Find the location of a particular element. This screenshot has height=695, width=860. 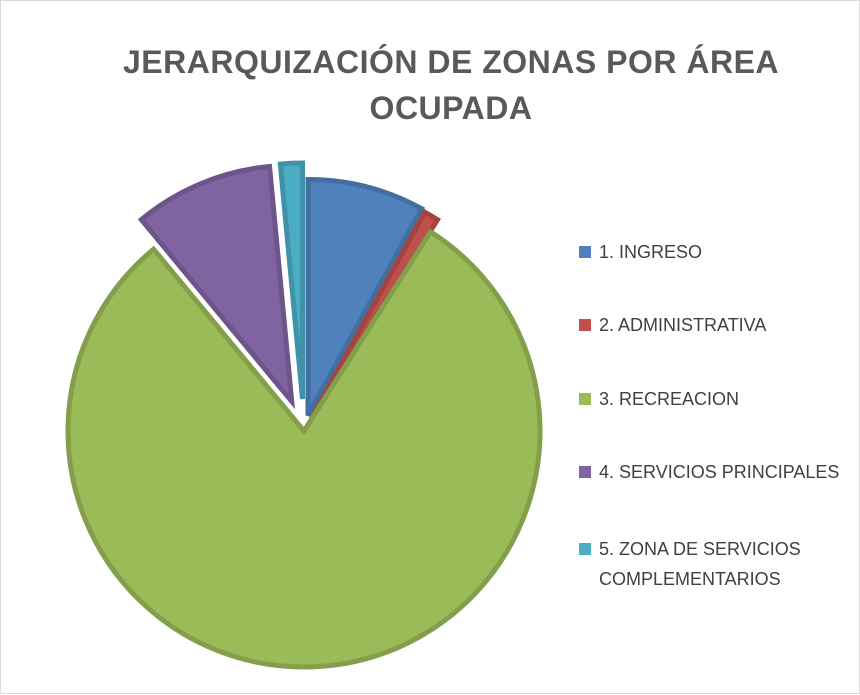

legend-label: 2. ADMINISTRATIVA is located at coordinates (683, 325).